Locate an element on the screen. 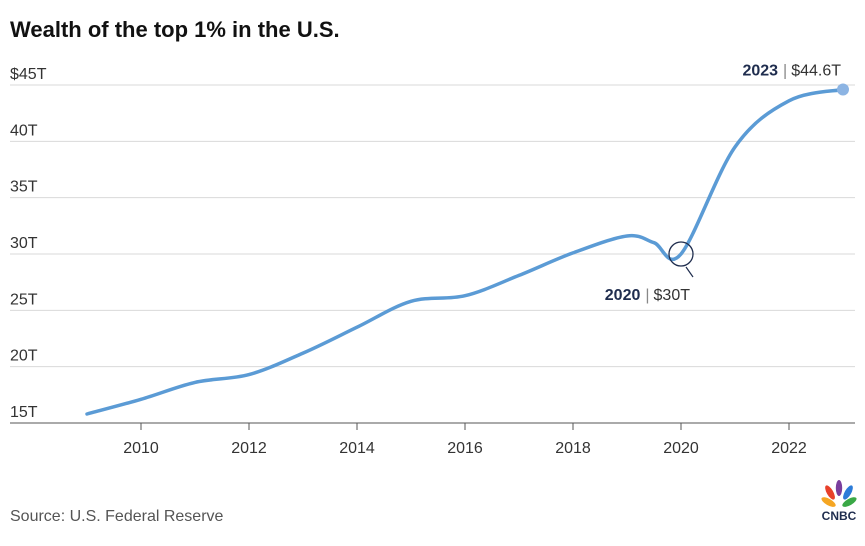  endpoint-dot is located at coordinates (843, 89).